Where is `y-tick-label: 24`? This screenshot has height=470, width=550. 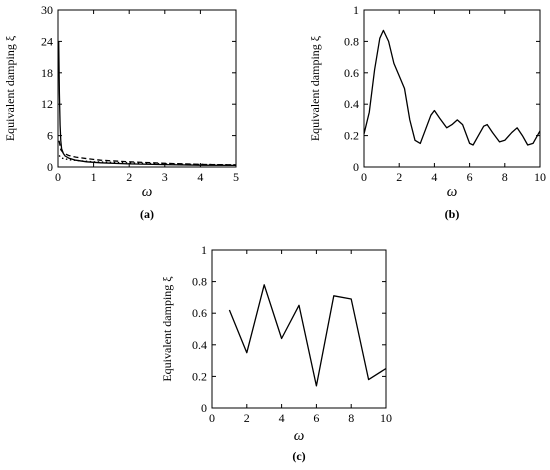 y-tick-label: 24 is located at coordinates (47, 41).